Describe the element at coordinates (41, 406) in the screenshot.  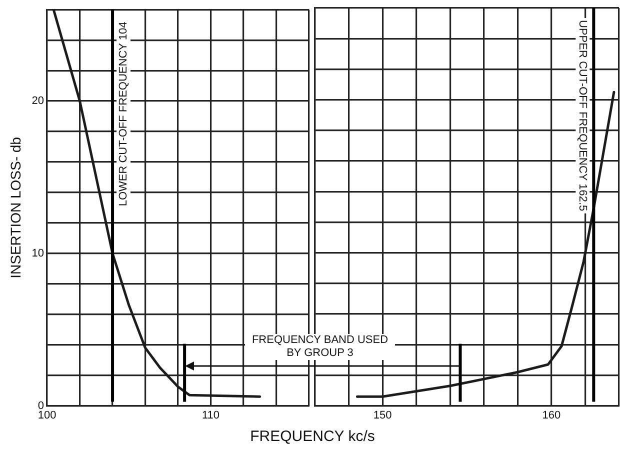
I see `y-tick-label: 0` at that location.